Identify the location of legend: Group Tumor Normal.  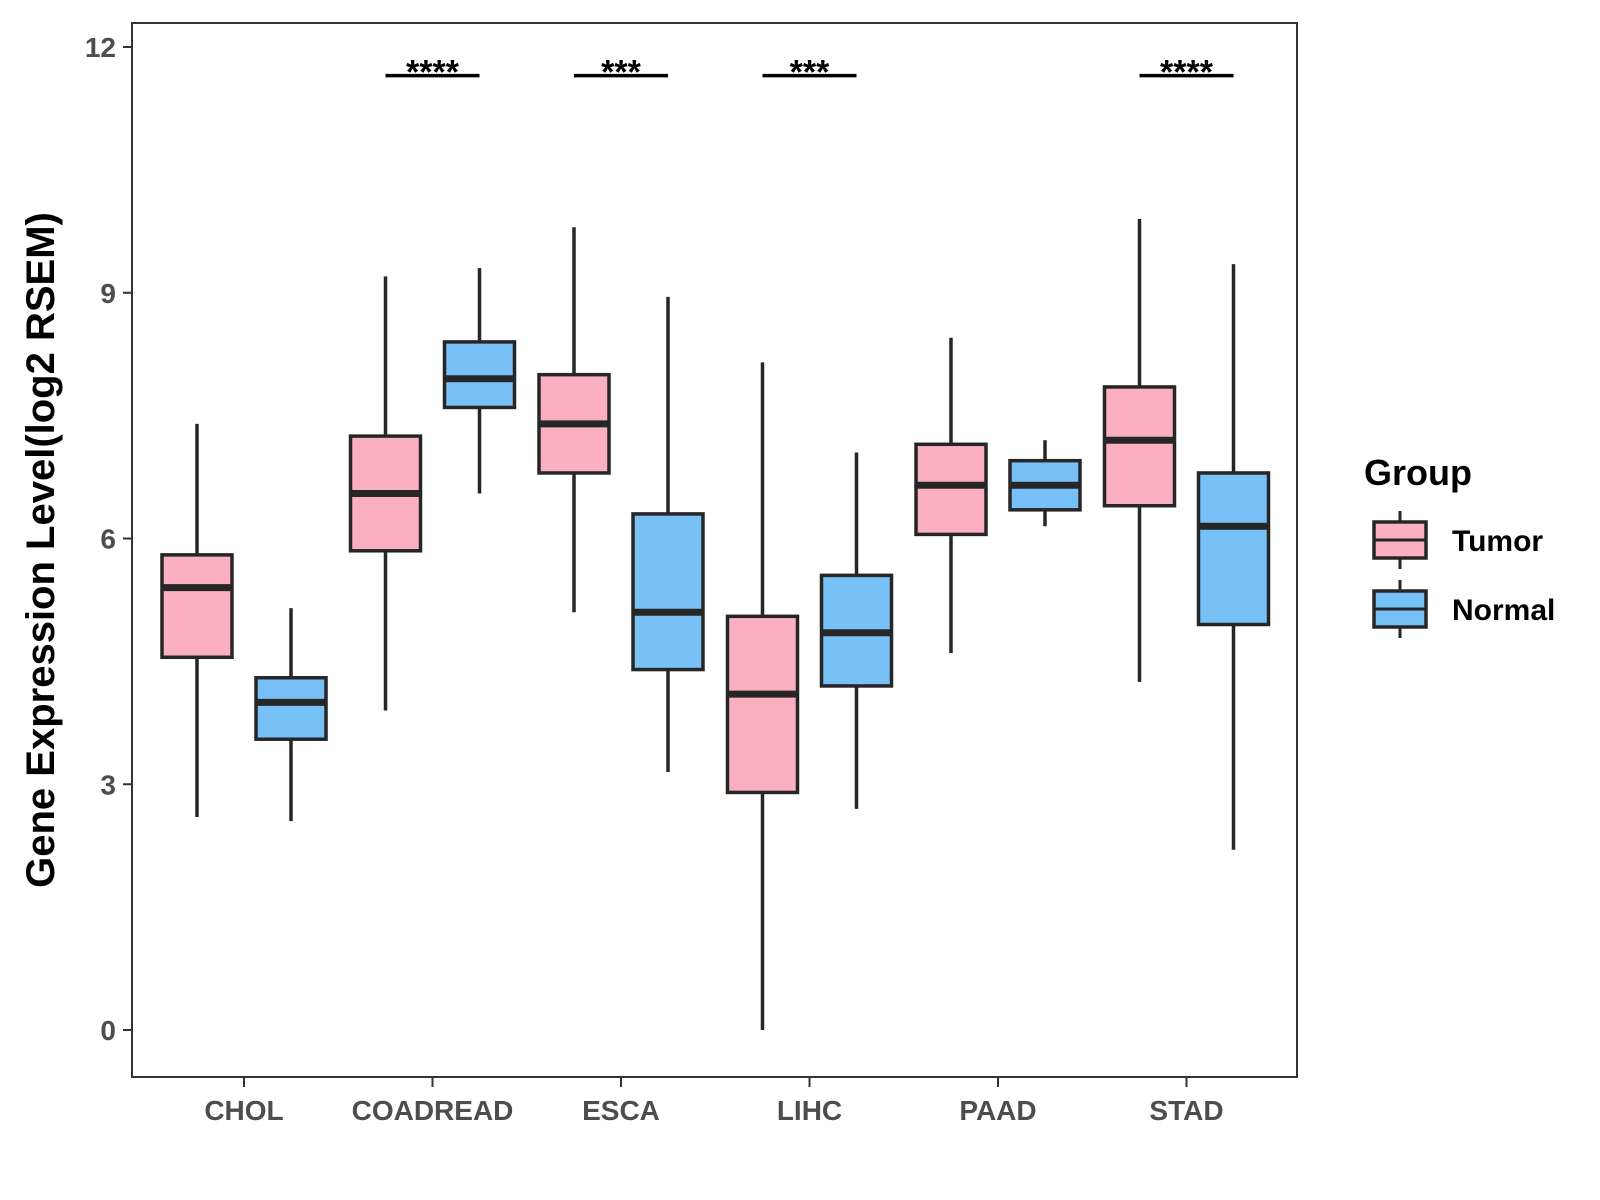
(1459, 545).